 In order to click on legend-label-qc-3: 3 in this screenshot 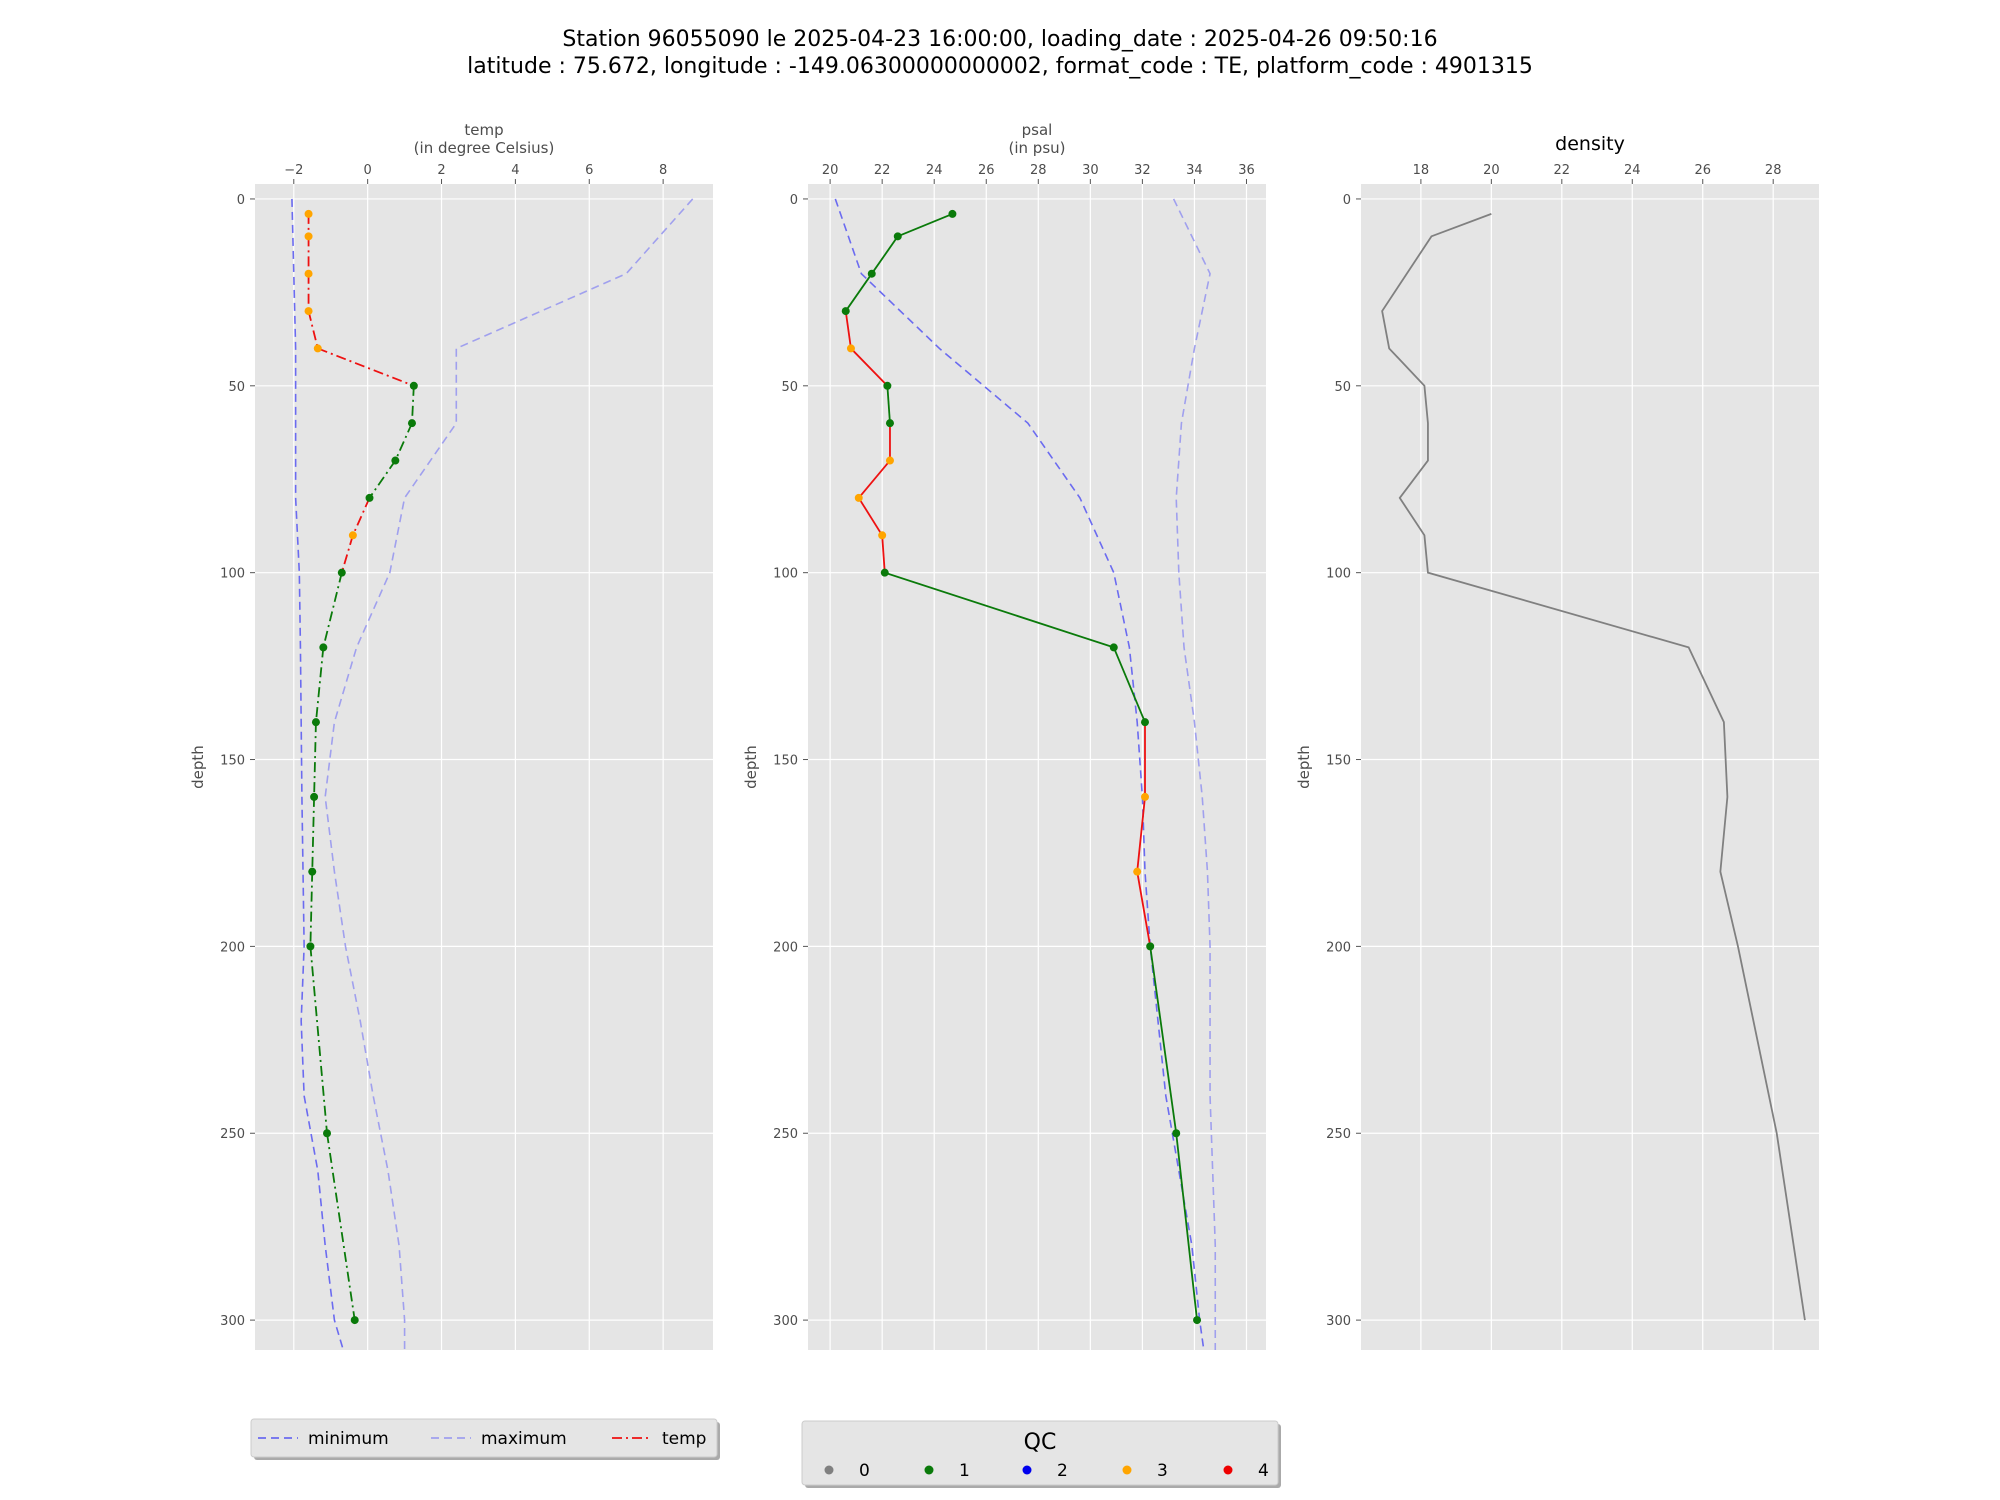, I will do `click(1162, 1471)`.